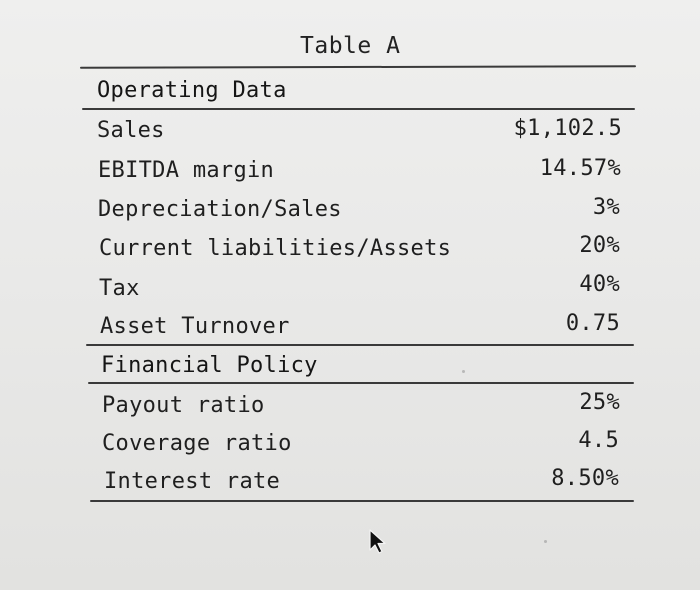  Describe the element at coordinates (362, 501) in the screenshot. I see `rule-bottom` at that location.